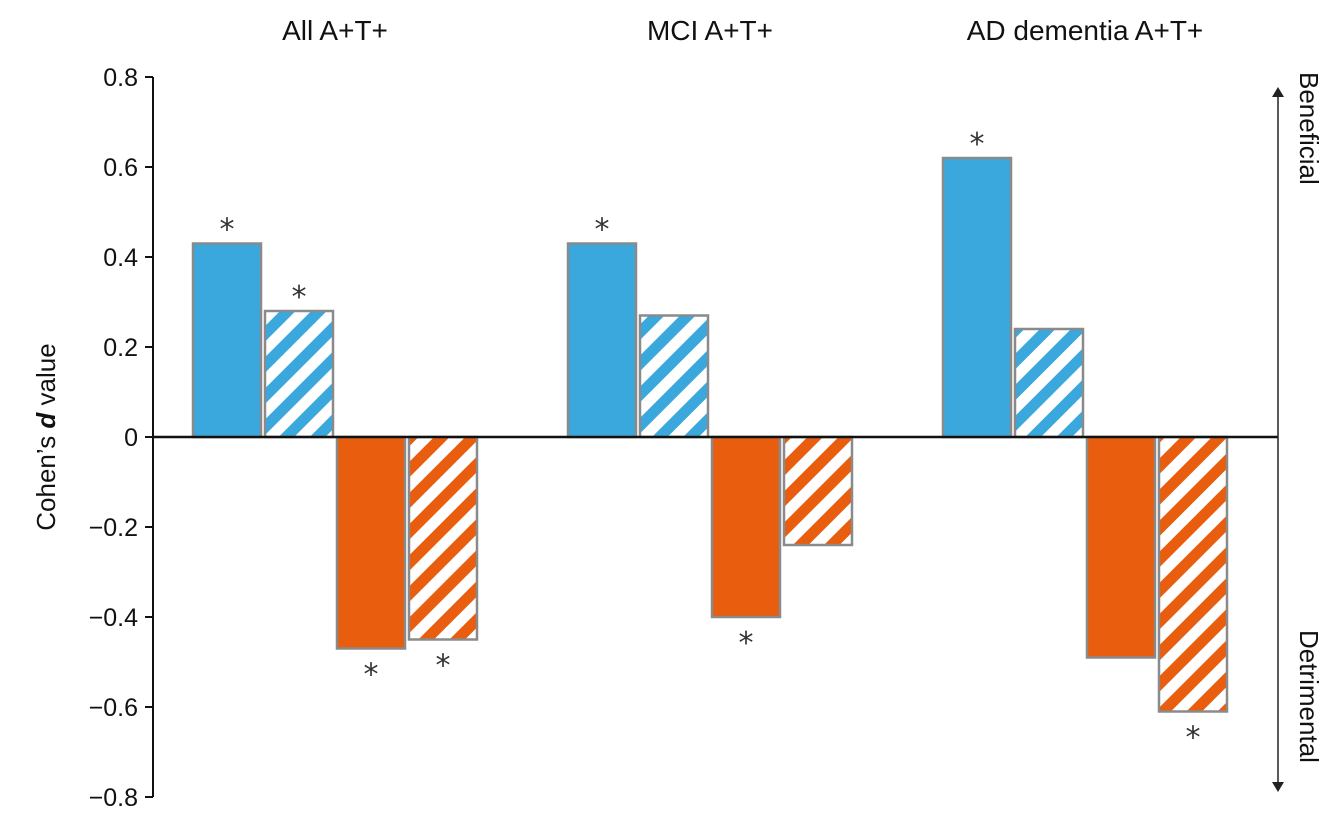  What do you see at coordinates (120, 348) in the screenshot?
I see `y-tick-label: 0.2` at bounding box center [120, 348].